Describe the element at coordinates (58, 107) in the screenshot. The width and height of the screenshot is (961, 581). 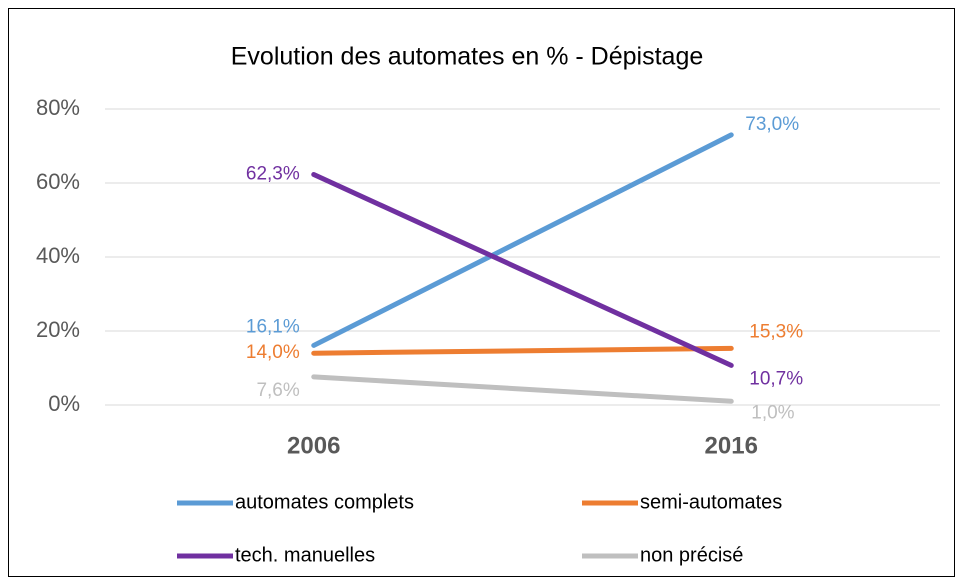
I see `y-tick-label: 80%` at that location.